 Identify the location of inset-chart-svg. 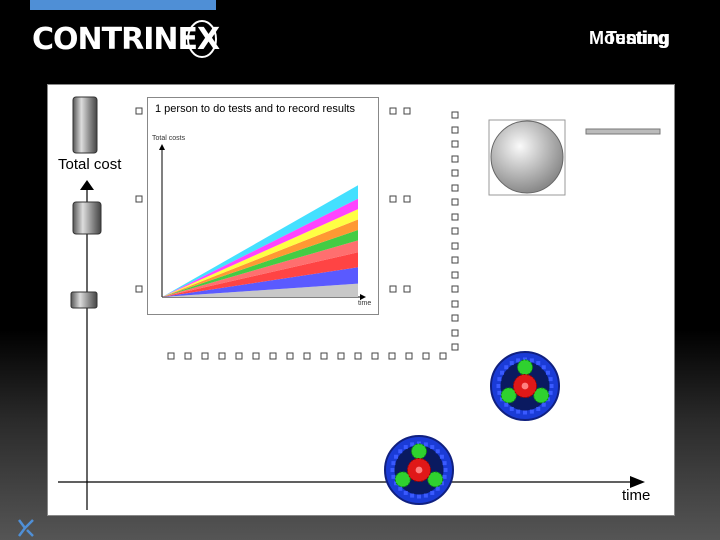
(262, 222).